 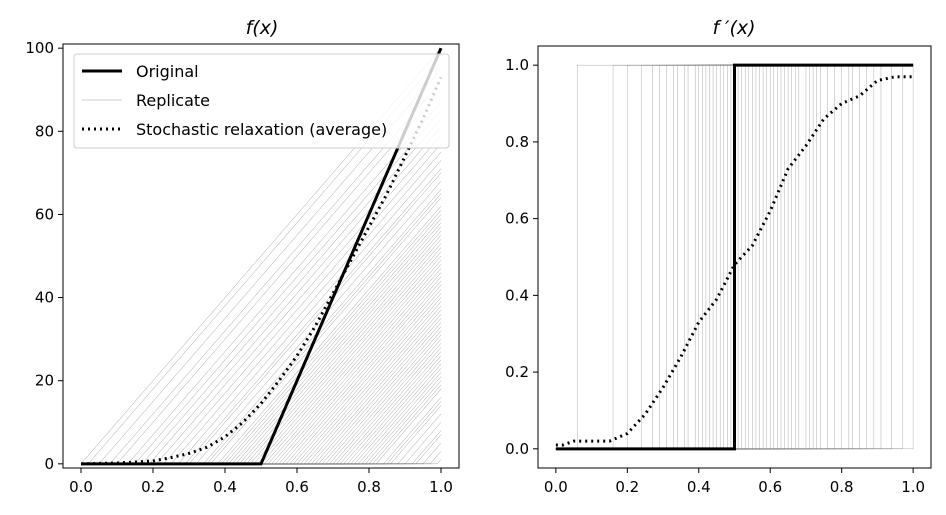 I want to click on right-x-tick-label: 0.8, so click(x=842, y=487).